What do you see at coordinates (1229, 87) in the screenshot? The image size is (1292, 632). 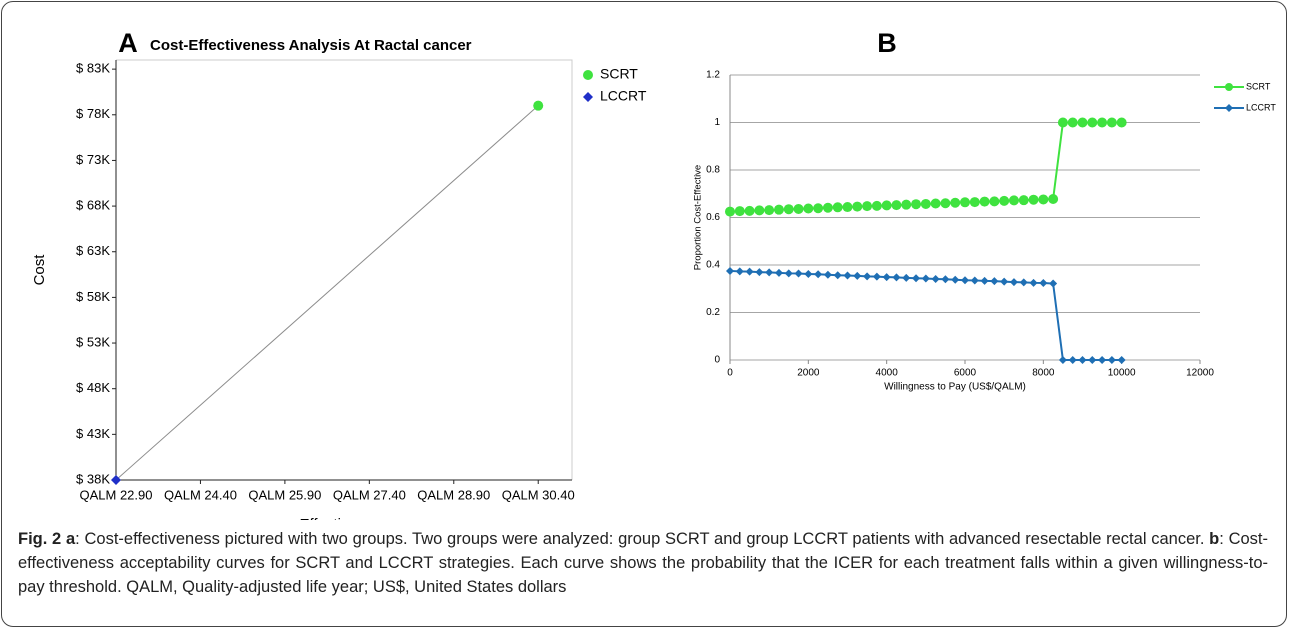 I see `legend-marker` at bounding box center [1229, 87].